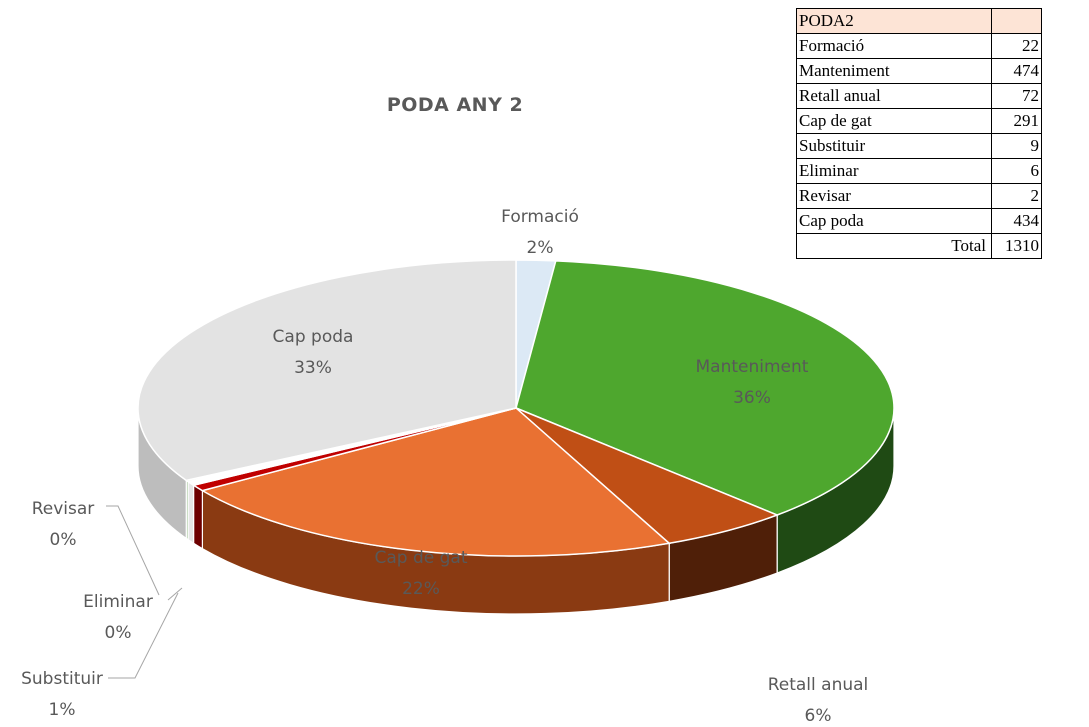 The height and width of the screenshot is (727, 1089). What do you see at coordinates (894, 146) in the screenshot?
I see `table-cell-name: Substituir` at bounding box center [894, 146].